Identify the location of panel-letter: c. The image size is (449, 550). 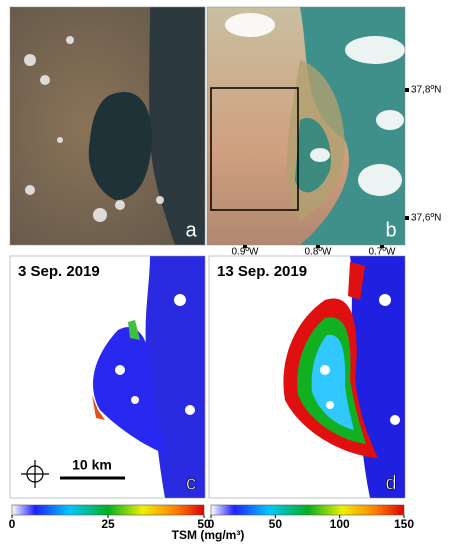
(191, 483).